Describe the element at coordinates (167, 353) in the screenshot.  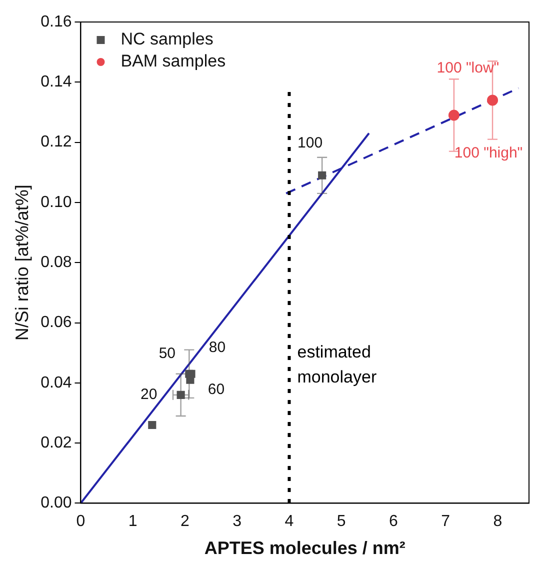
I see `annotation: 50` at that location.